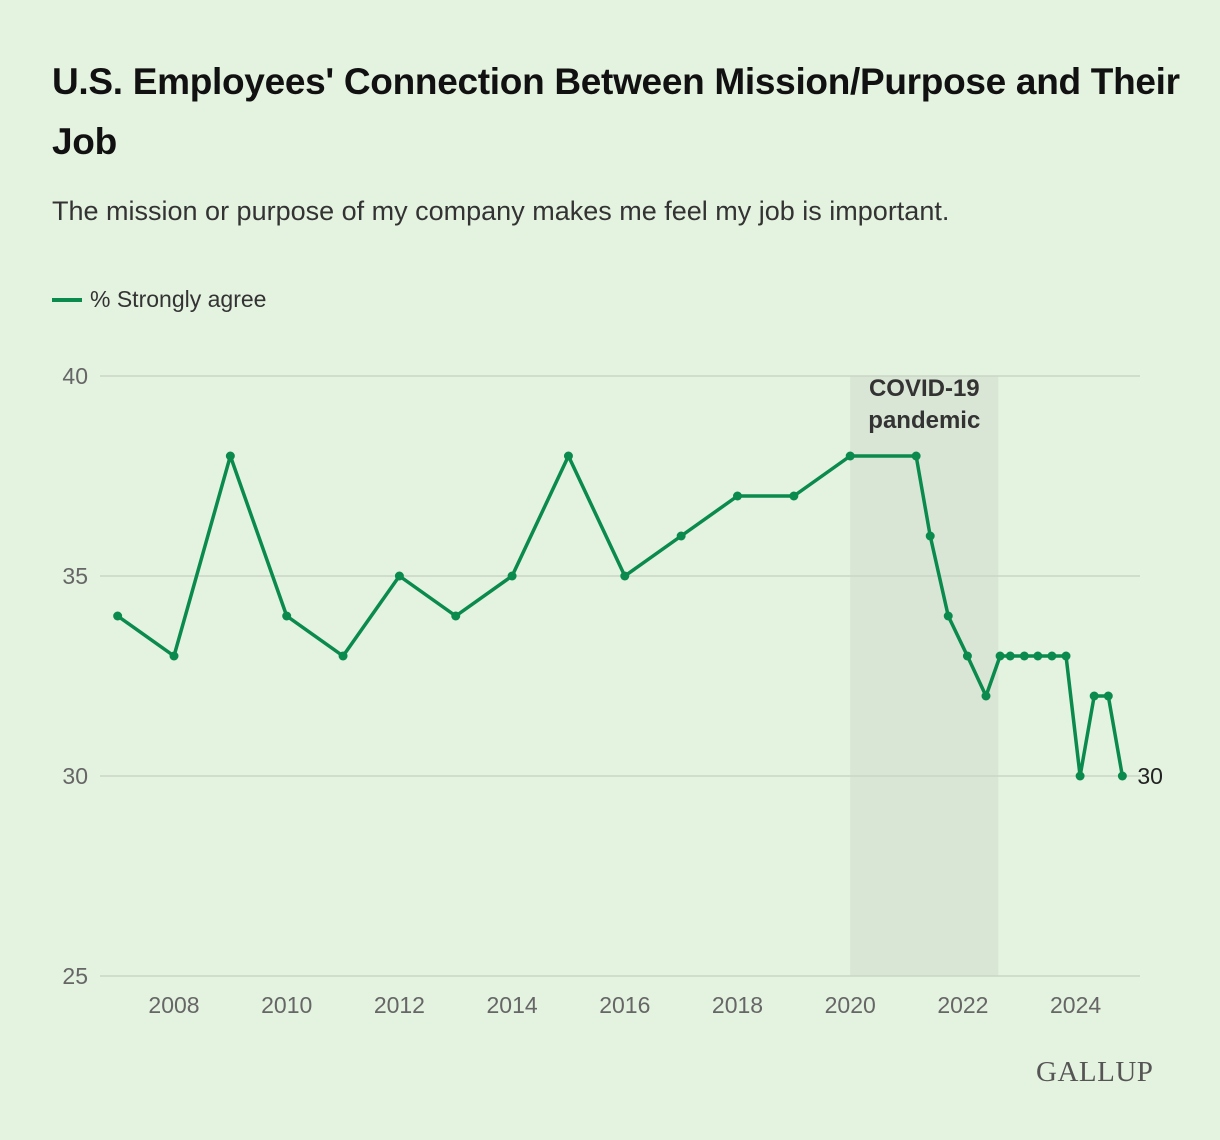 This screenshot has height=1140, width=1220. Describe the element at coordinates (286, 1005) in the screenshot. I see `x-tick-label: 2010` at that location.